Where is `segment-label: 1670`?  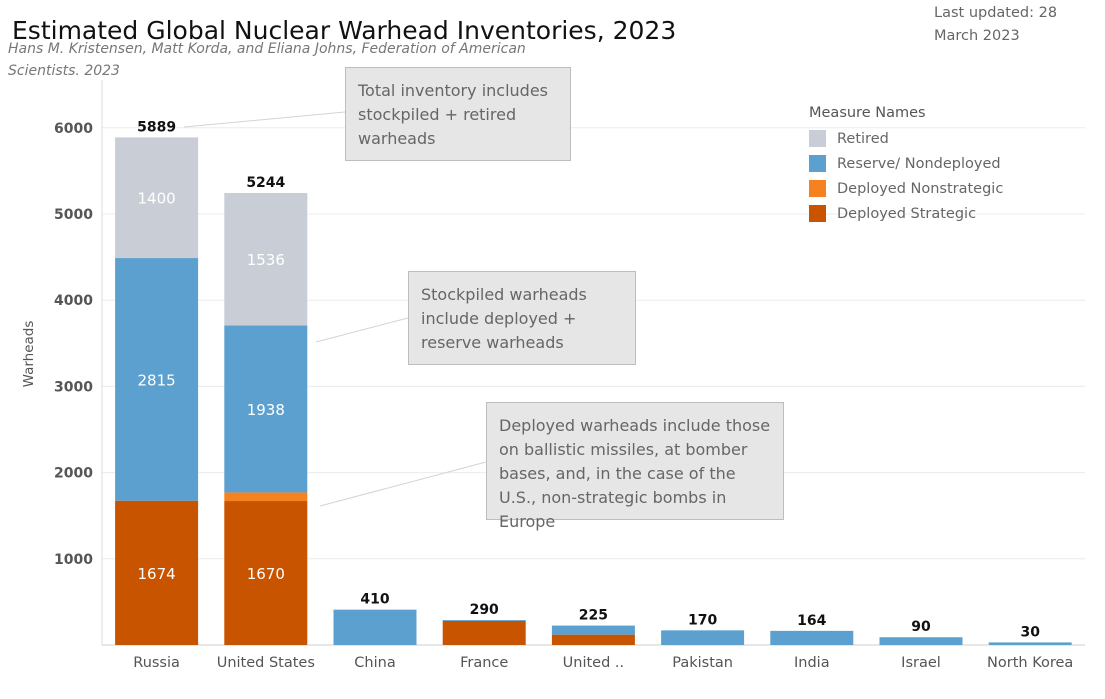 segment-label: 1670 is located at coordinates (266, 574).